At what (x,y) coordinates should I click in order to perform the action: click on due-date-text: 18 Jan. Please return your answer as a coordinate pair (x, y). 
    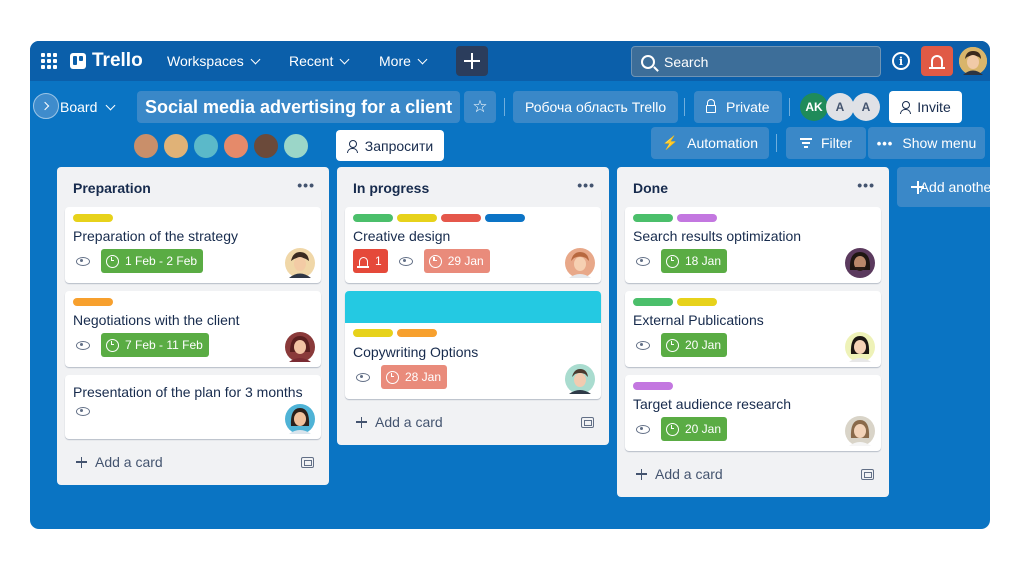
    Looking at the image, I should click on (703, 261).